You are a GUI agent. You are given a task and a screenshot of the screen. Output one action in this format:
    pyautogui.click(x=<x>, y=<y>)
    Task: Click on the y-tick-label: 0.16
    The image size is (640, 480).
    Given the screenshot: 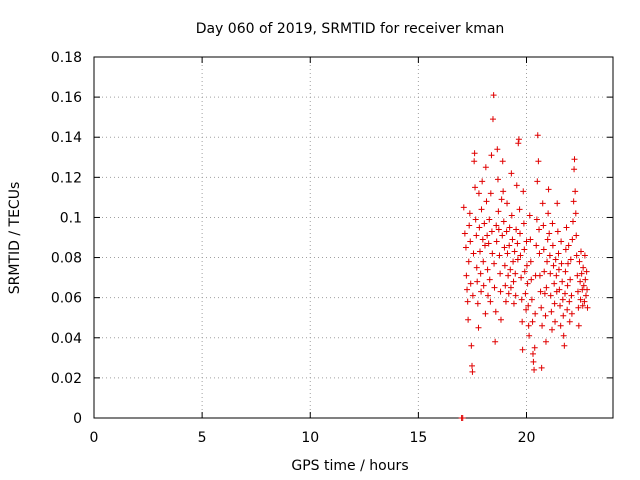 What is the action you would take?
    pyautogui.click(x=66, y=98)
    